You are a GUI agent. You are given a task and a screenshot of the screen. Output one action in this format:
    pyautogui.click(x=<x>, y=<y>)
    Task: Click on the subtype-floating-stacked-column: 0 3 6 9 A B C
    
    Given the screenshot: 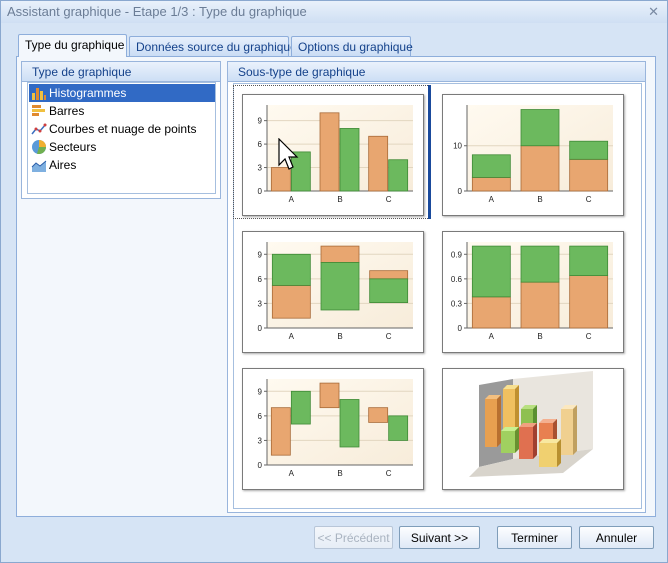 What is the action you would take?
    pyautogui.click(x=333, y=292)
    